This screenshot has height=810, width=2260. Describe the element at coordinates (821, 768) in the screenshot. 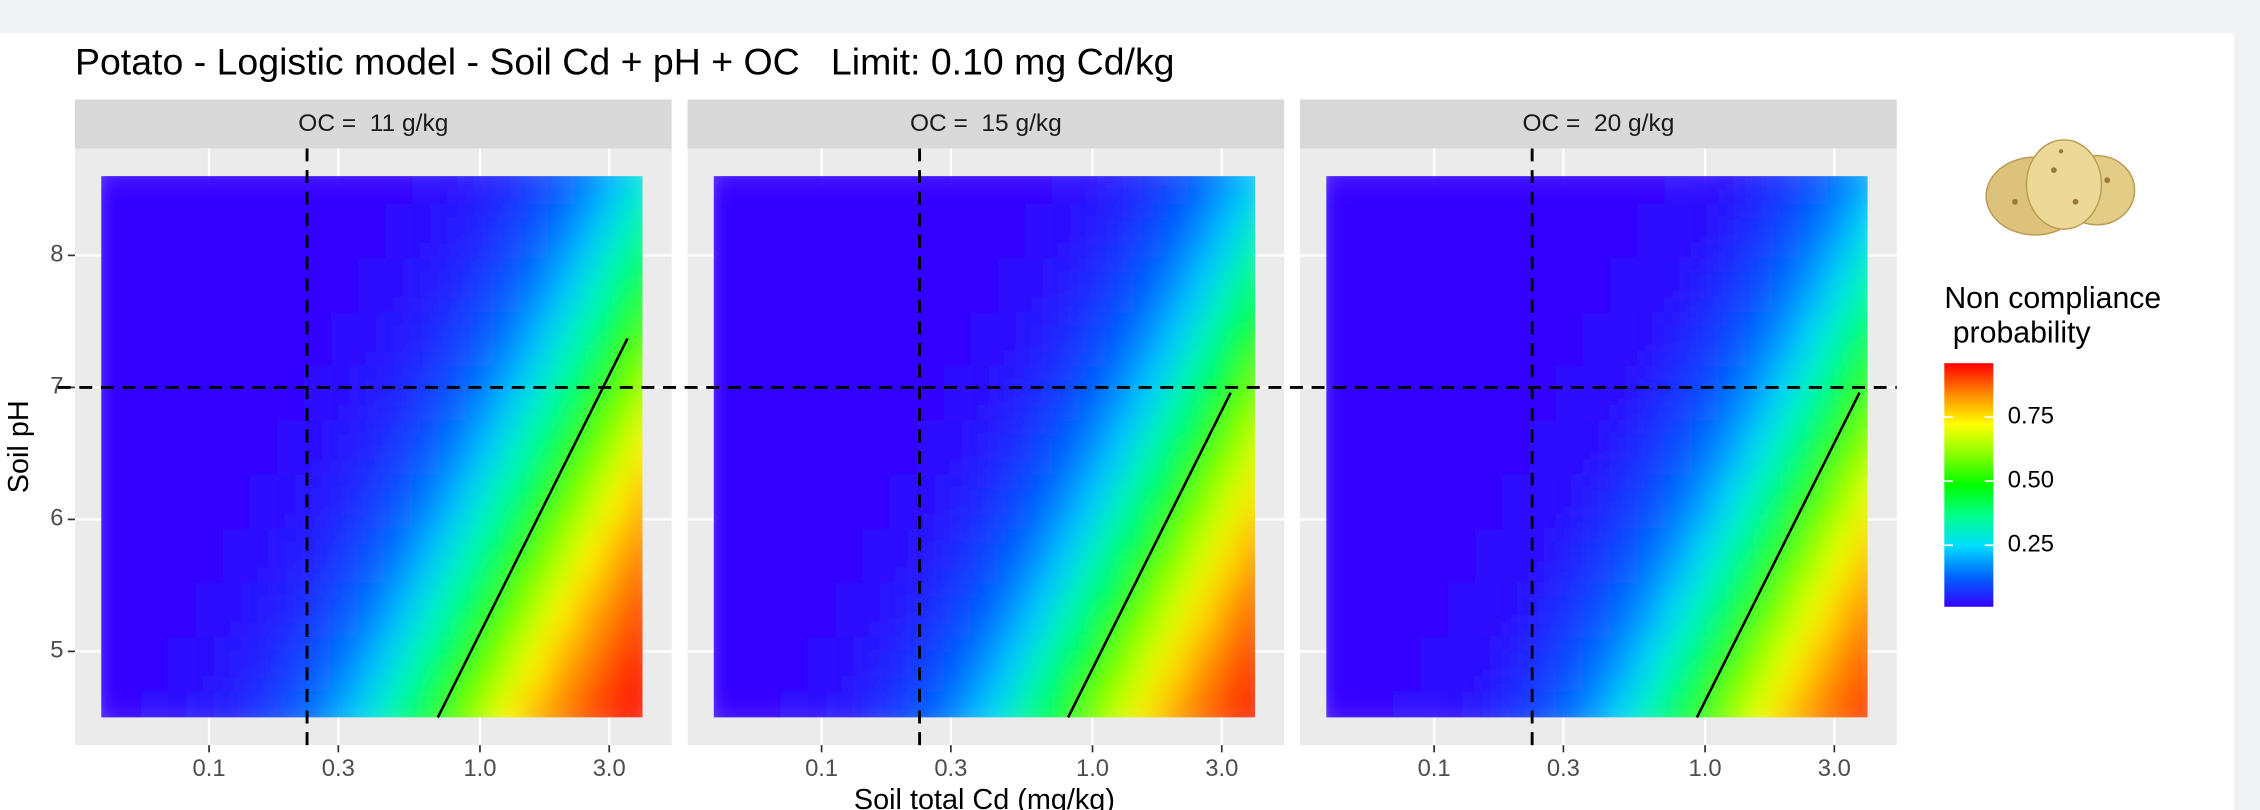

I see `x-tick-label: 0.1` at that location.